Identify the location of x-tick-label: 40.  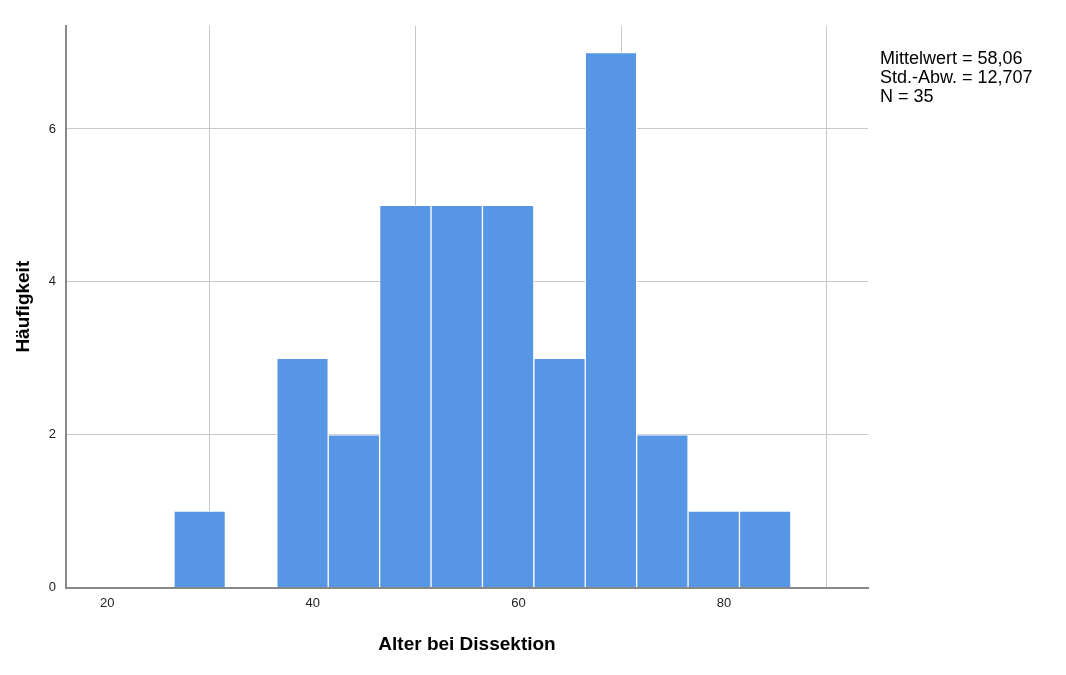
(313, 602).